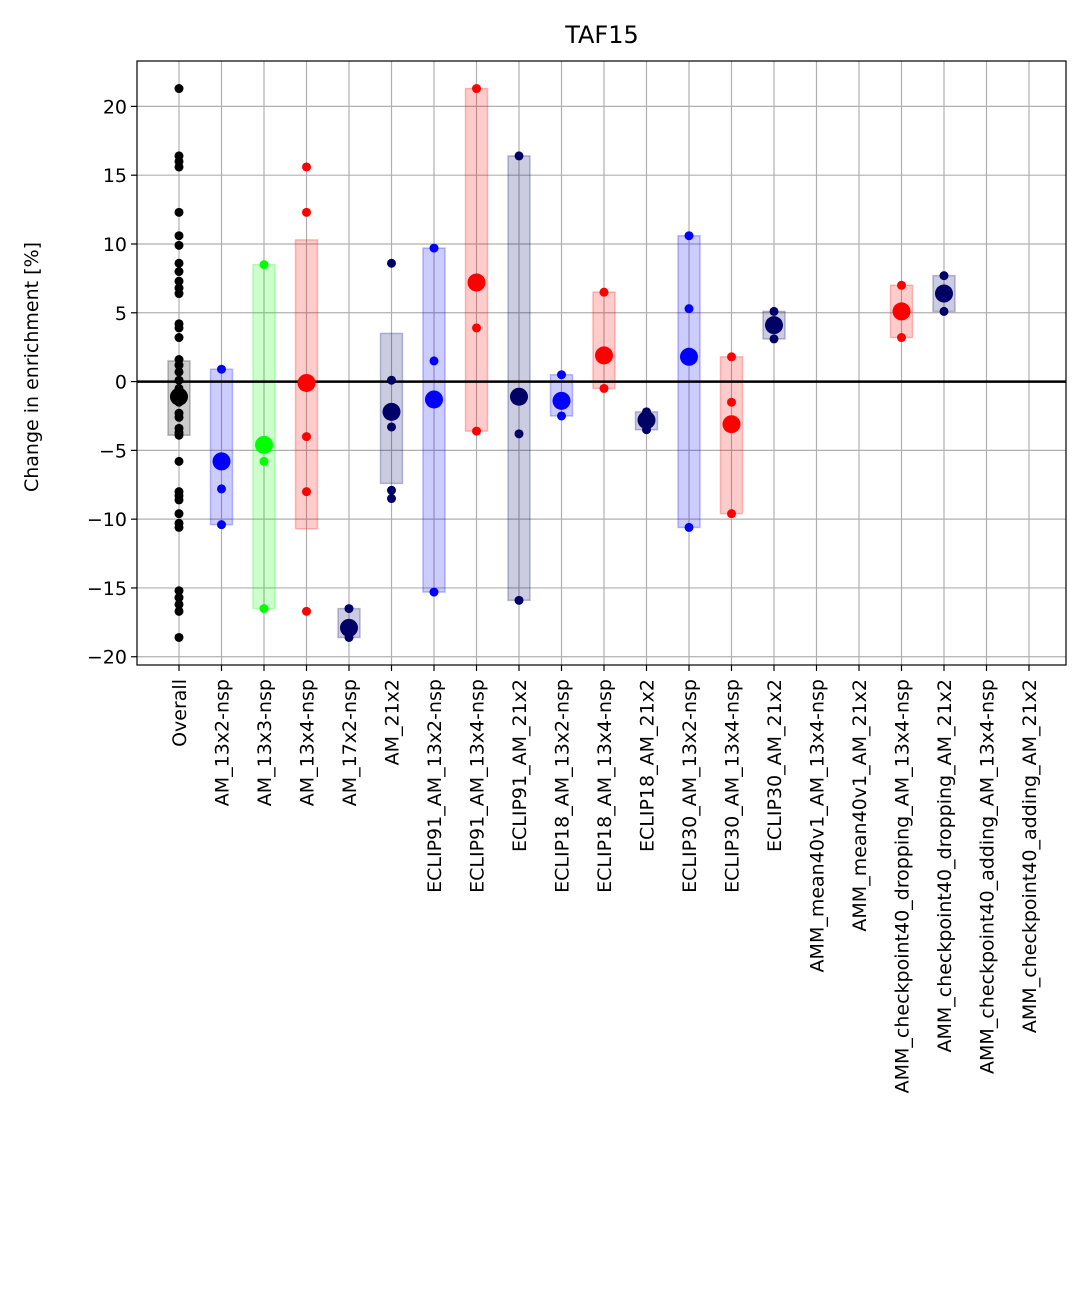 The image size is (1087, 1311). What do you see at coordinates (393, 722) in the screenshot?
I see `x-tick-label-5: AM_21x2` at bounding box center [393, 722].